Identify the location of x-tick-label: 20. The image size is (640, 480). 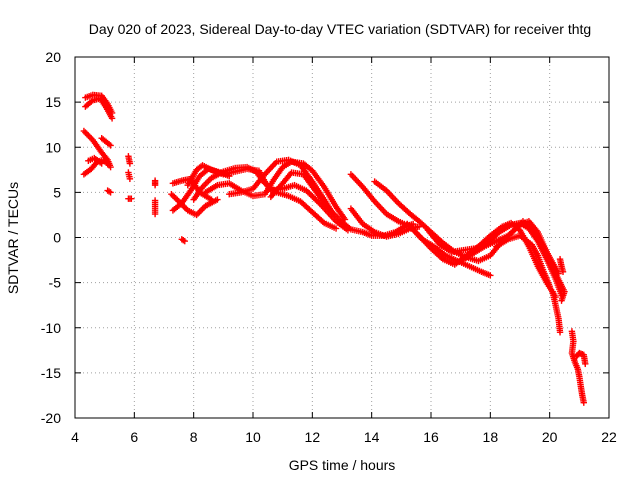
(550, 437).